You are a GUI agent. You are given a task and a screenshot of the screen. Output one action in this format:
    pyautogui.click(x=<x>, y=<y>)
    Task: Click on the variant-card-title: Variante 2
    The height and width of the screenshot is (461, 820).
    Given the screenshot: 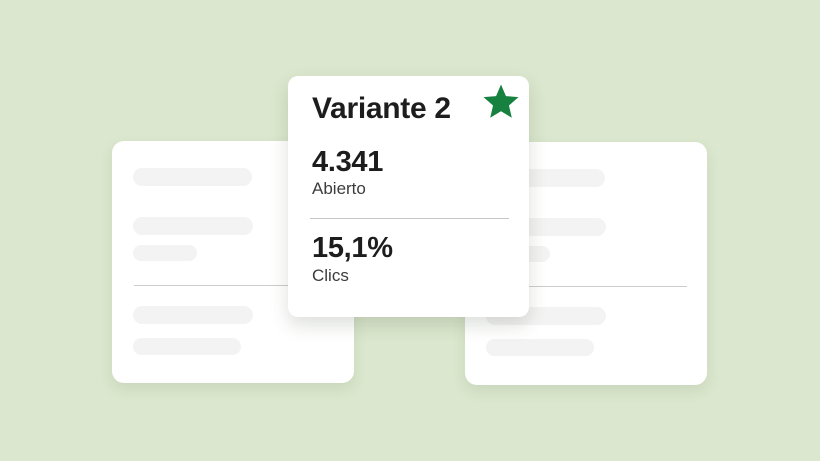 What is the action you would take?
    pyautogui.click(x=381, y=108)
    